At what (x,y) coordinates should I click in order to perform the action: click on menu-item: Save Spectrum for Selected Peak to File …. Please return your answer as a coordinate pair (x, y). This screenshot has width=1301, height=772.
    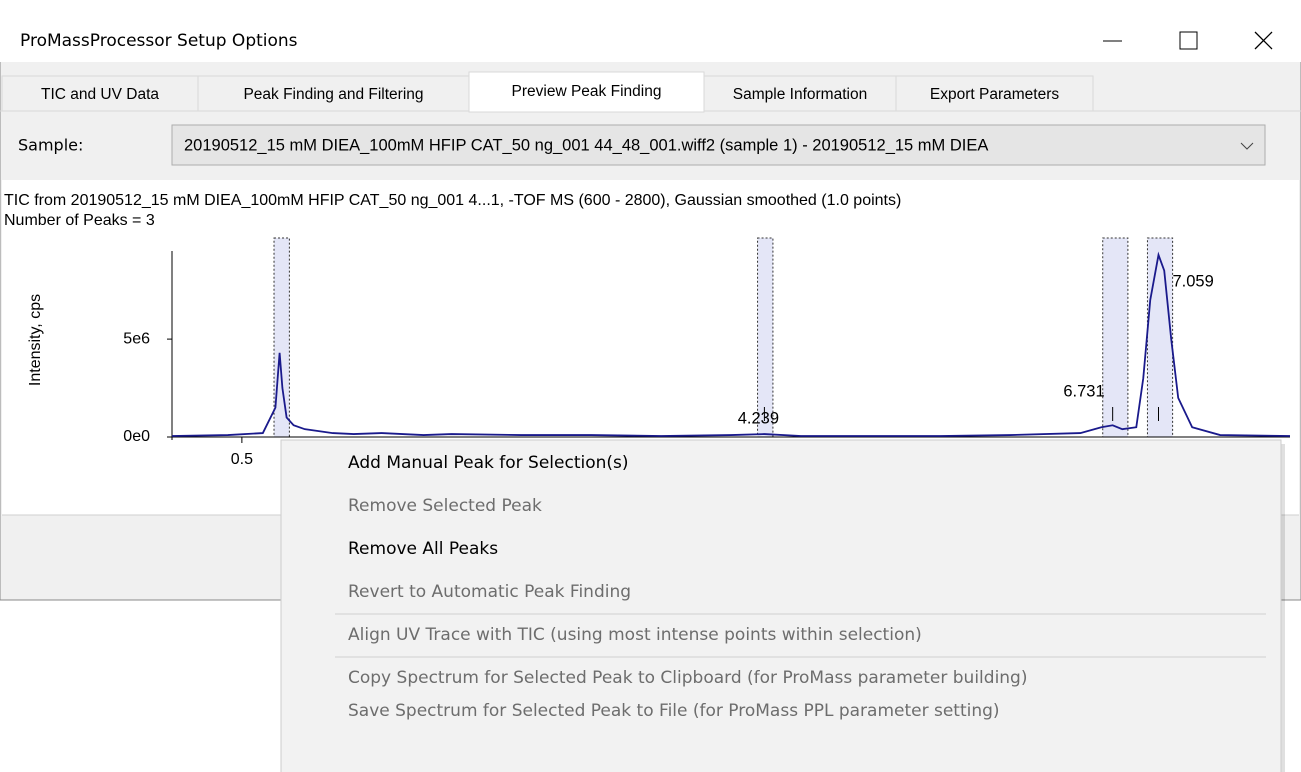
    Looking at the image, I should click on (674, 711).